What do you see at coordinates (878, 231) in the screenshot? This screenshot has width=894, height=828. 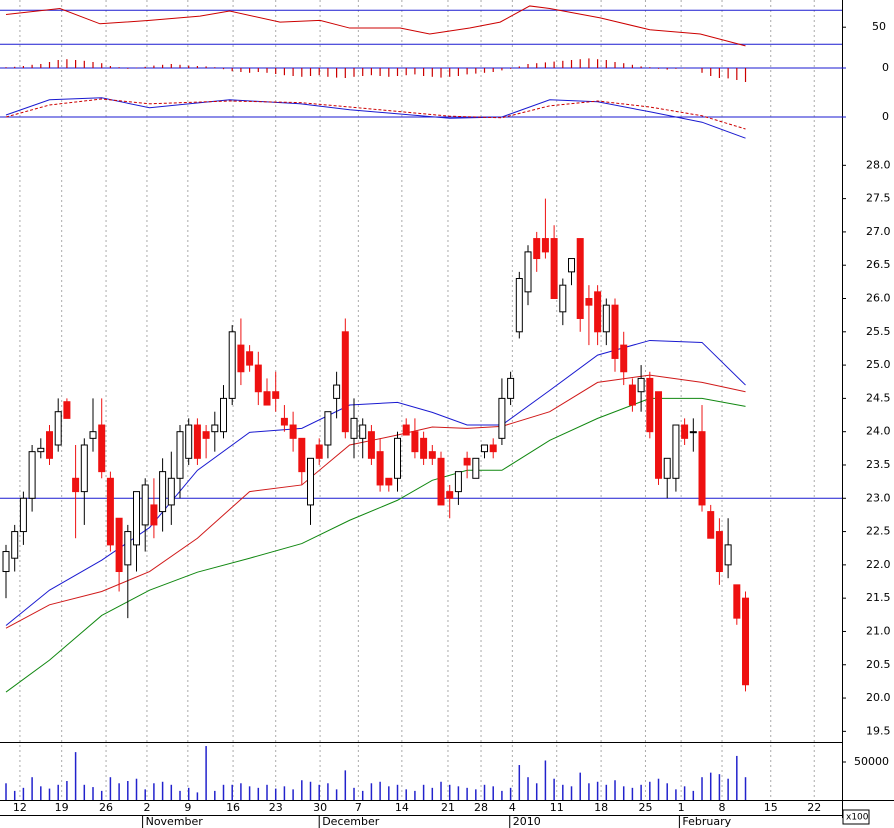 I see `y-tick-label: 27.0` at bounding box center [878, 231].